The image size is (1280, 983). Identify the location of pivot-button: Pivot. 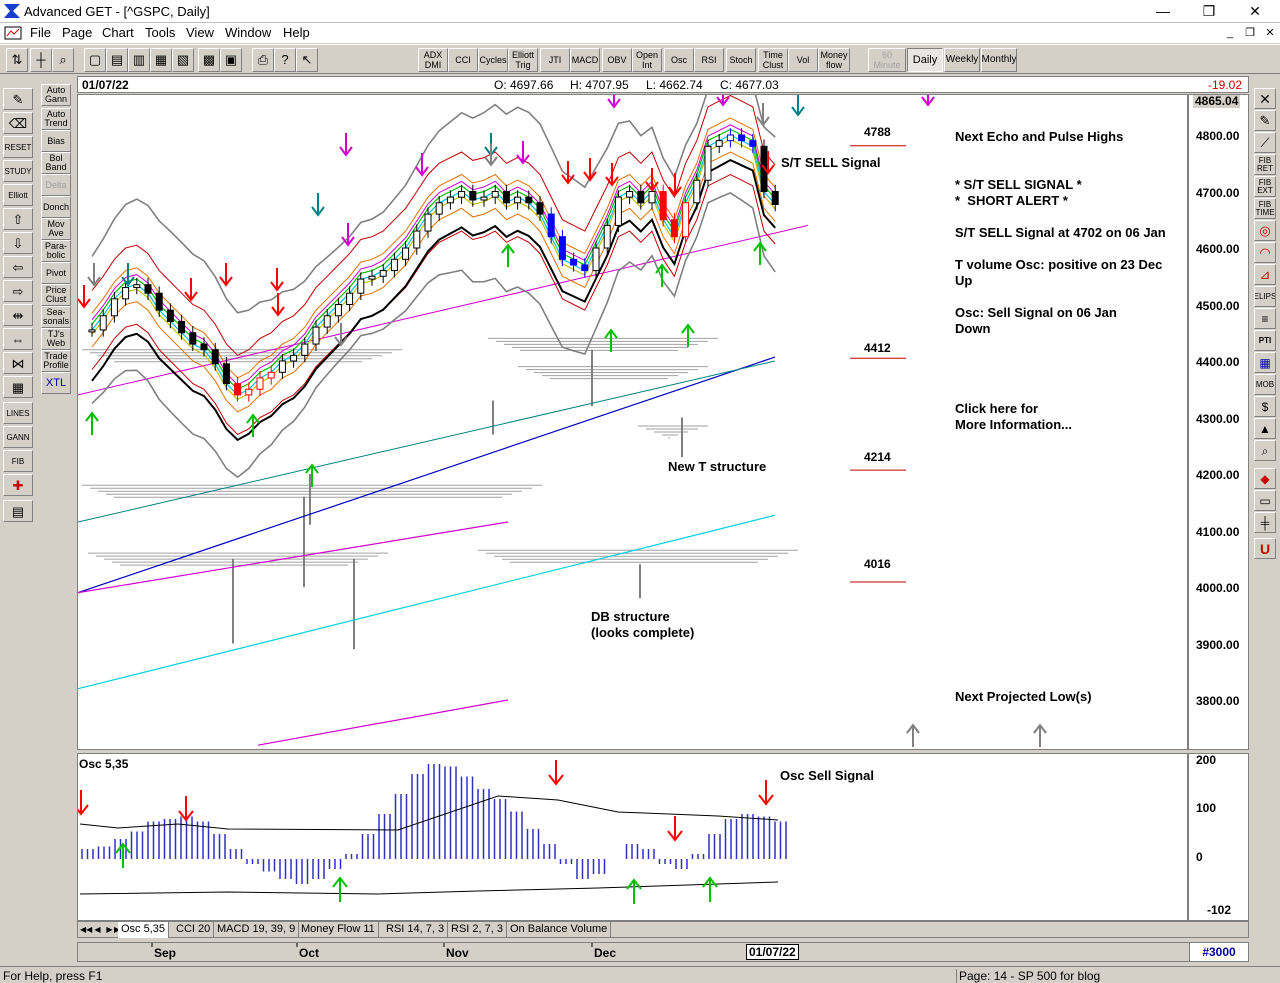
(56, 273).